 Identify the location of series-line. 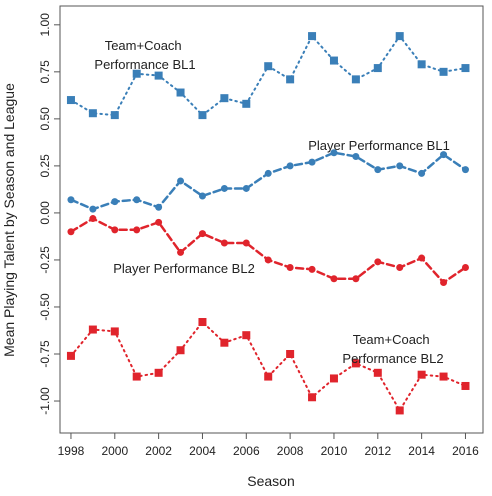
(268, 181).